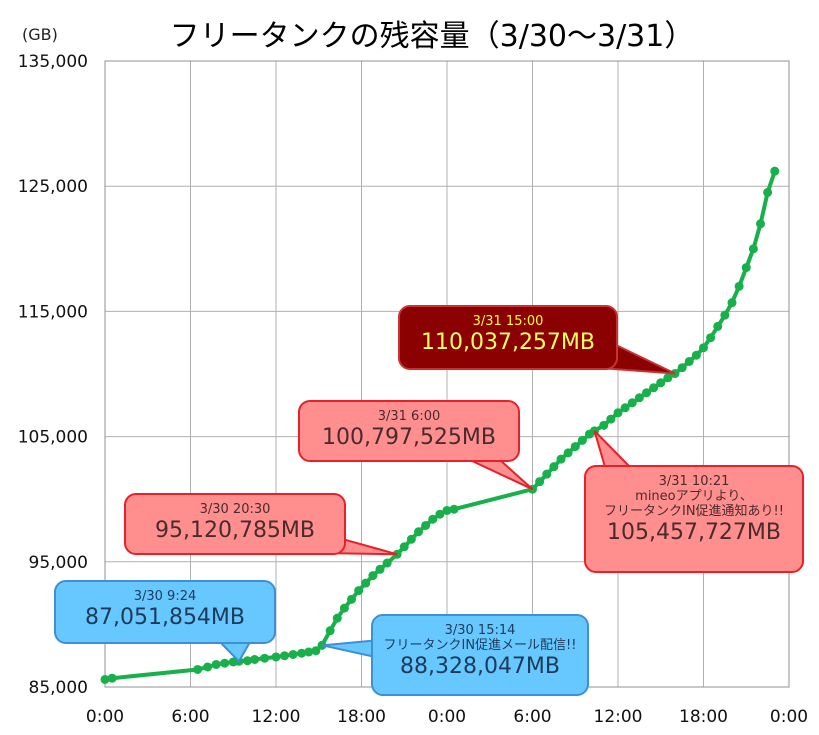 The image size is (819, 735). What do you see at coordinates (694, 532) in the screenshot?
I see `callout-value: 105,457,727MB` at bounding box center [694, 532].